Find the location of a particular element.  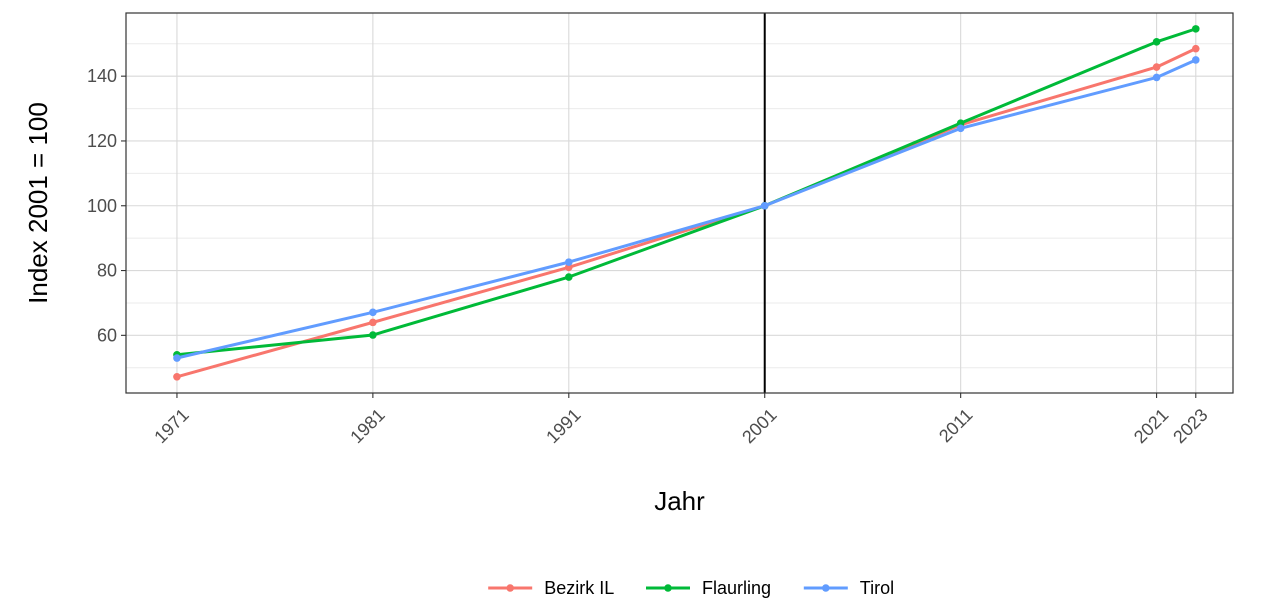

y-axis-ticks: 60 80 100 120 140 is located at coordinates (106, 205).